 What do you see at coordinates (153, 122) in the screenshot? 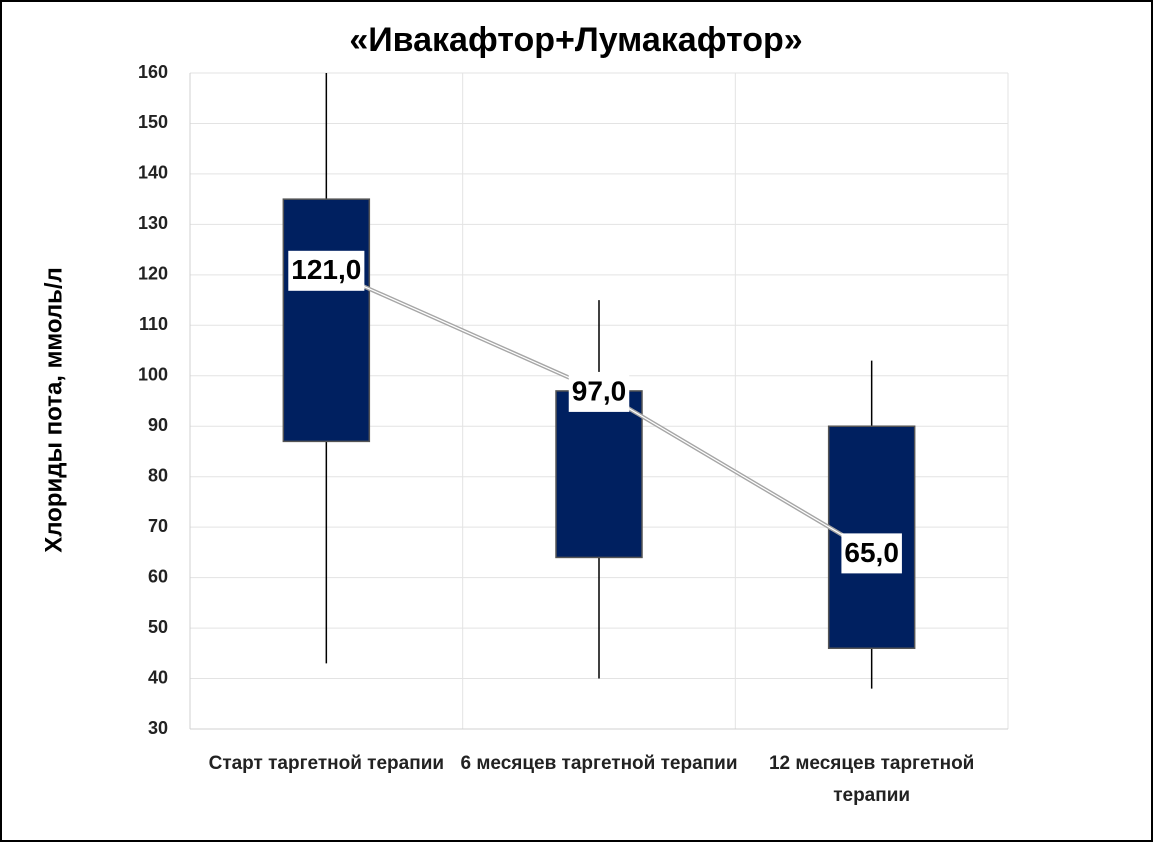
I see `y-tick-label: 150` at bounding box center [153, 122].